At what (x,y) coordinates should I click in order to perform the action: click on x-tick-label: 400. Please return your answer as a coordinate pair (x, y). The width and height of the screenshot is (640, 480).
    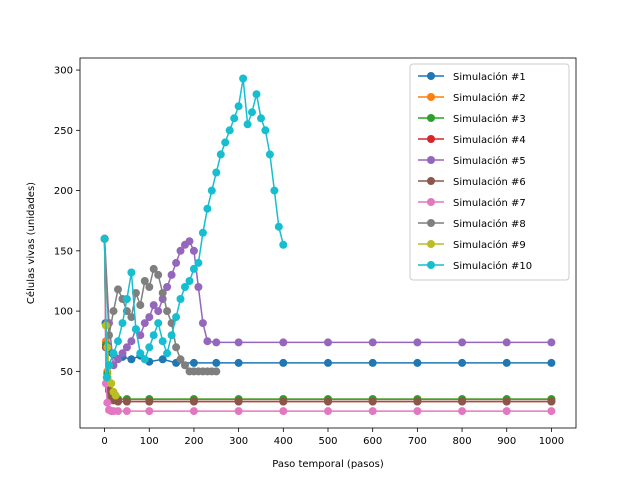
    Looking at the image, I should click on (283, 441).